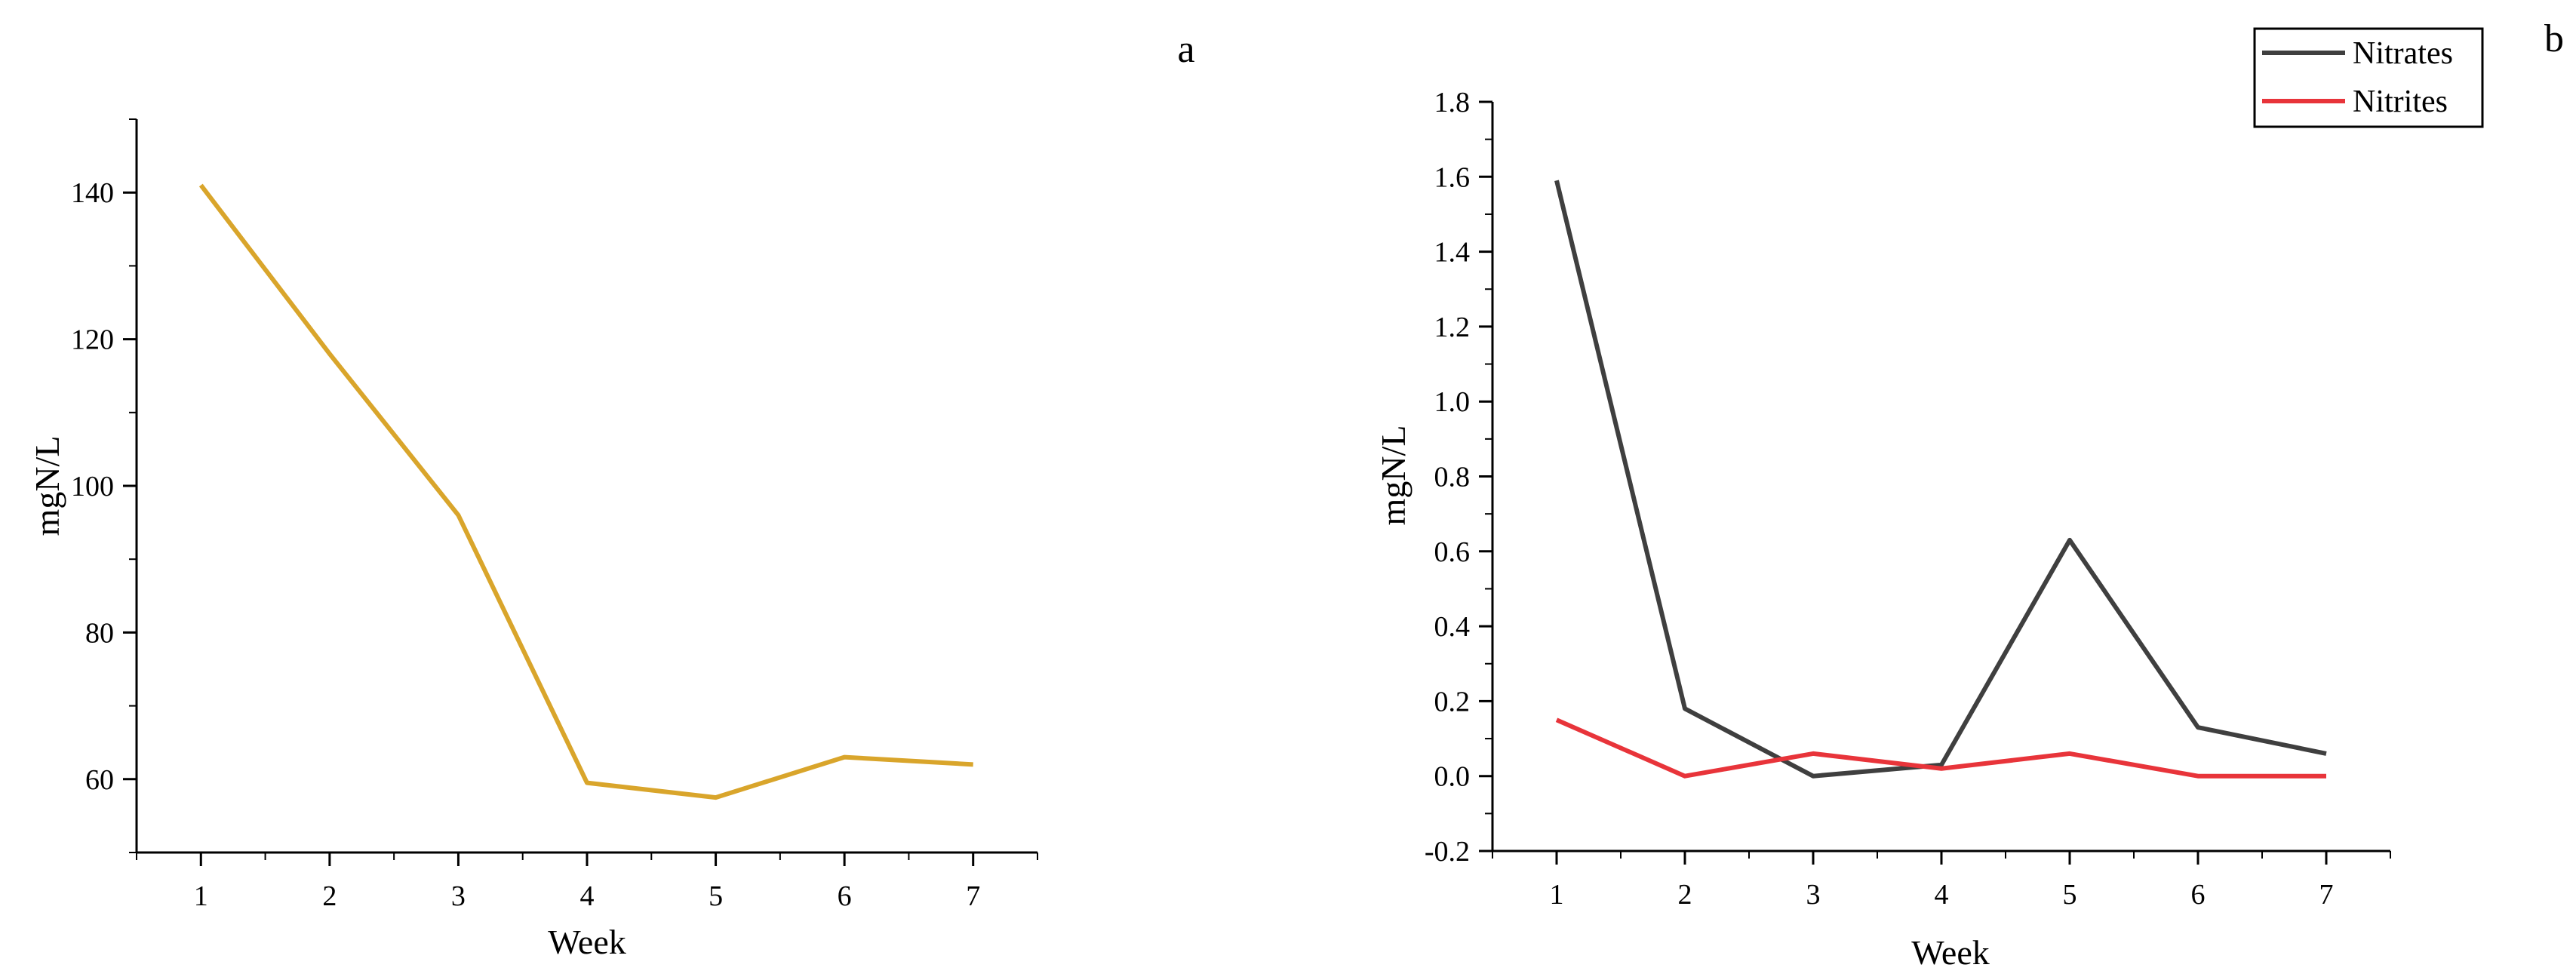 The height and width of the screenshot is (980, 2576). Describe the element at coordinates (92, 486) in the screenshot. I see `y-tick-label-a: 100` at that location.